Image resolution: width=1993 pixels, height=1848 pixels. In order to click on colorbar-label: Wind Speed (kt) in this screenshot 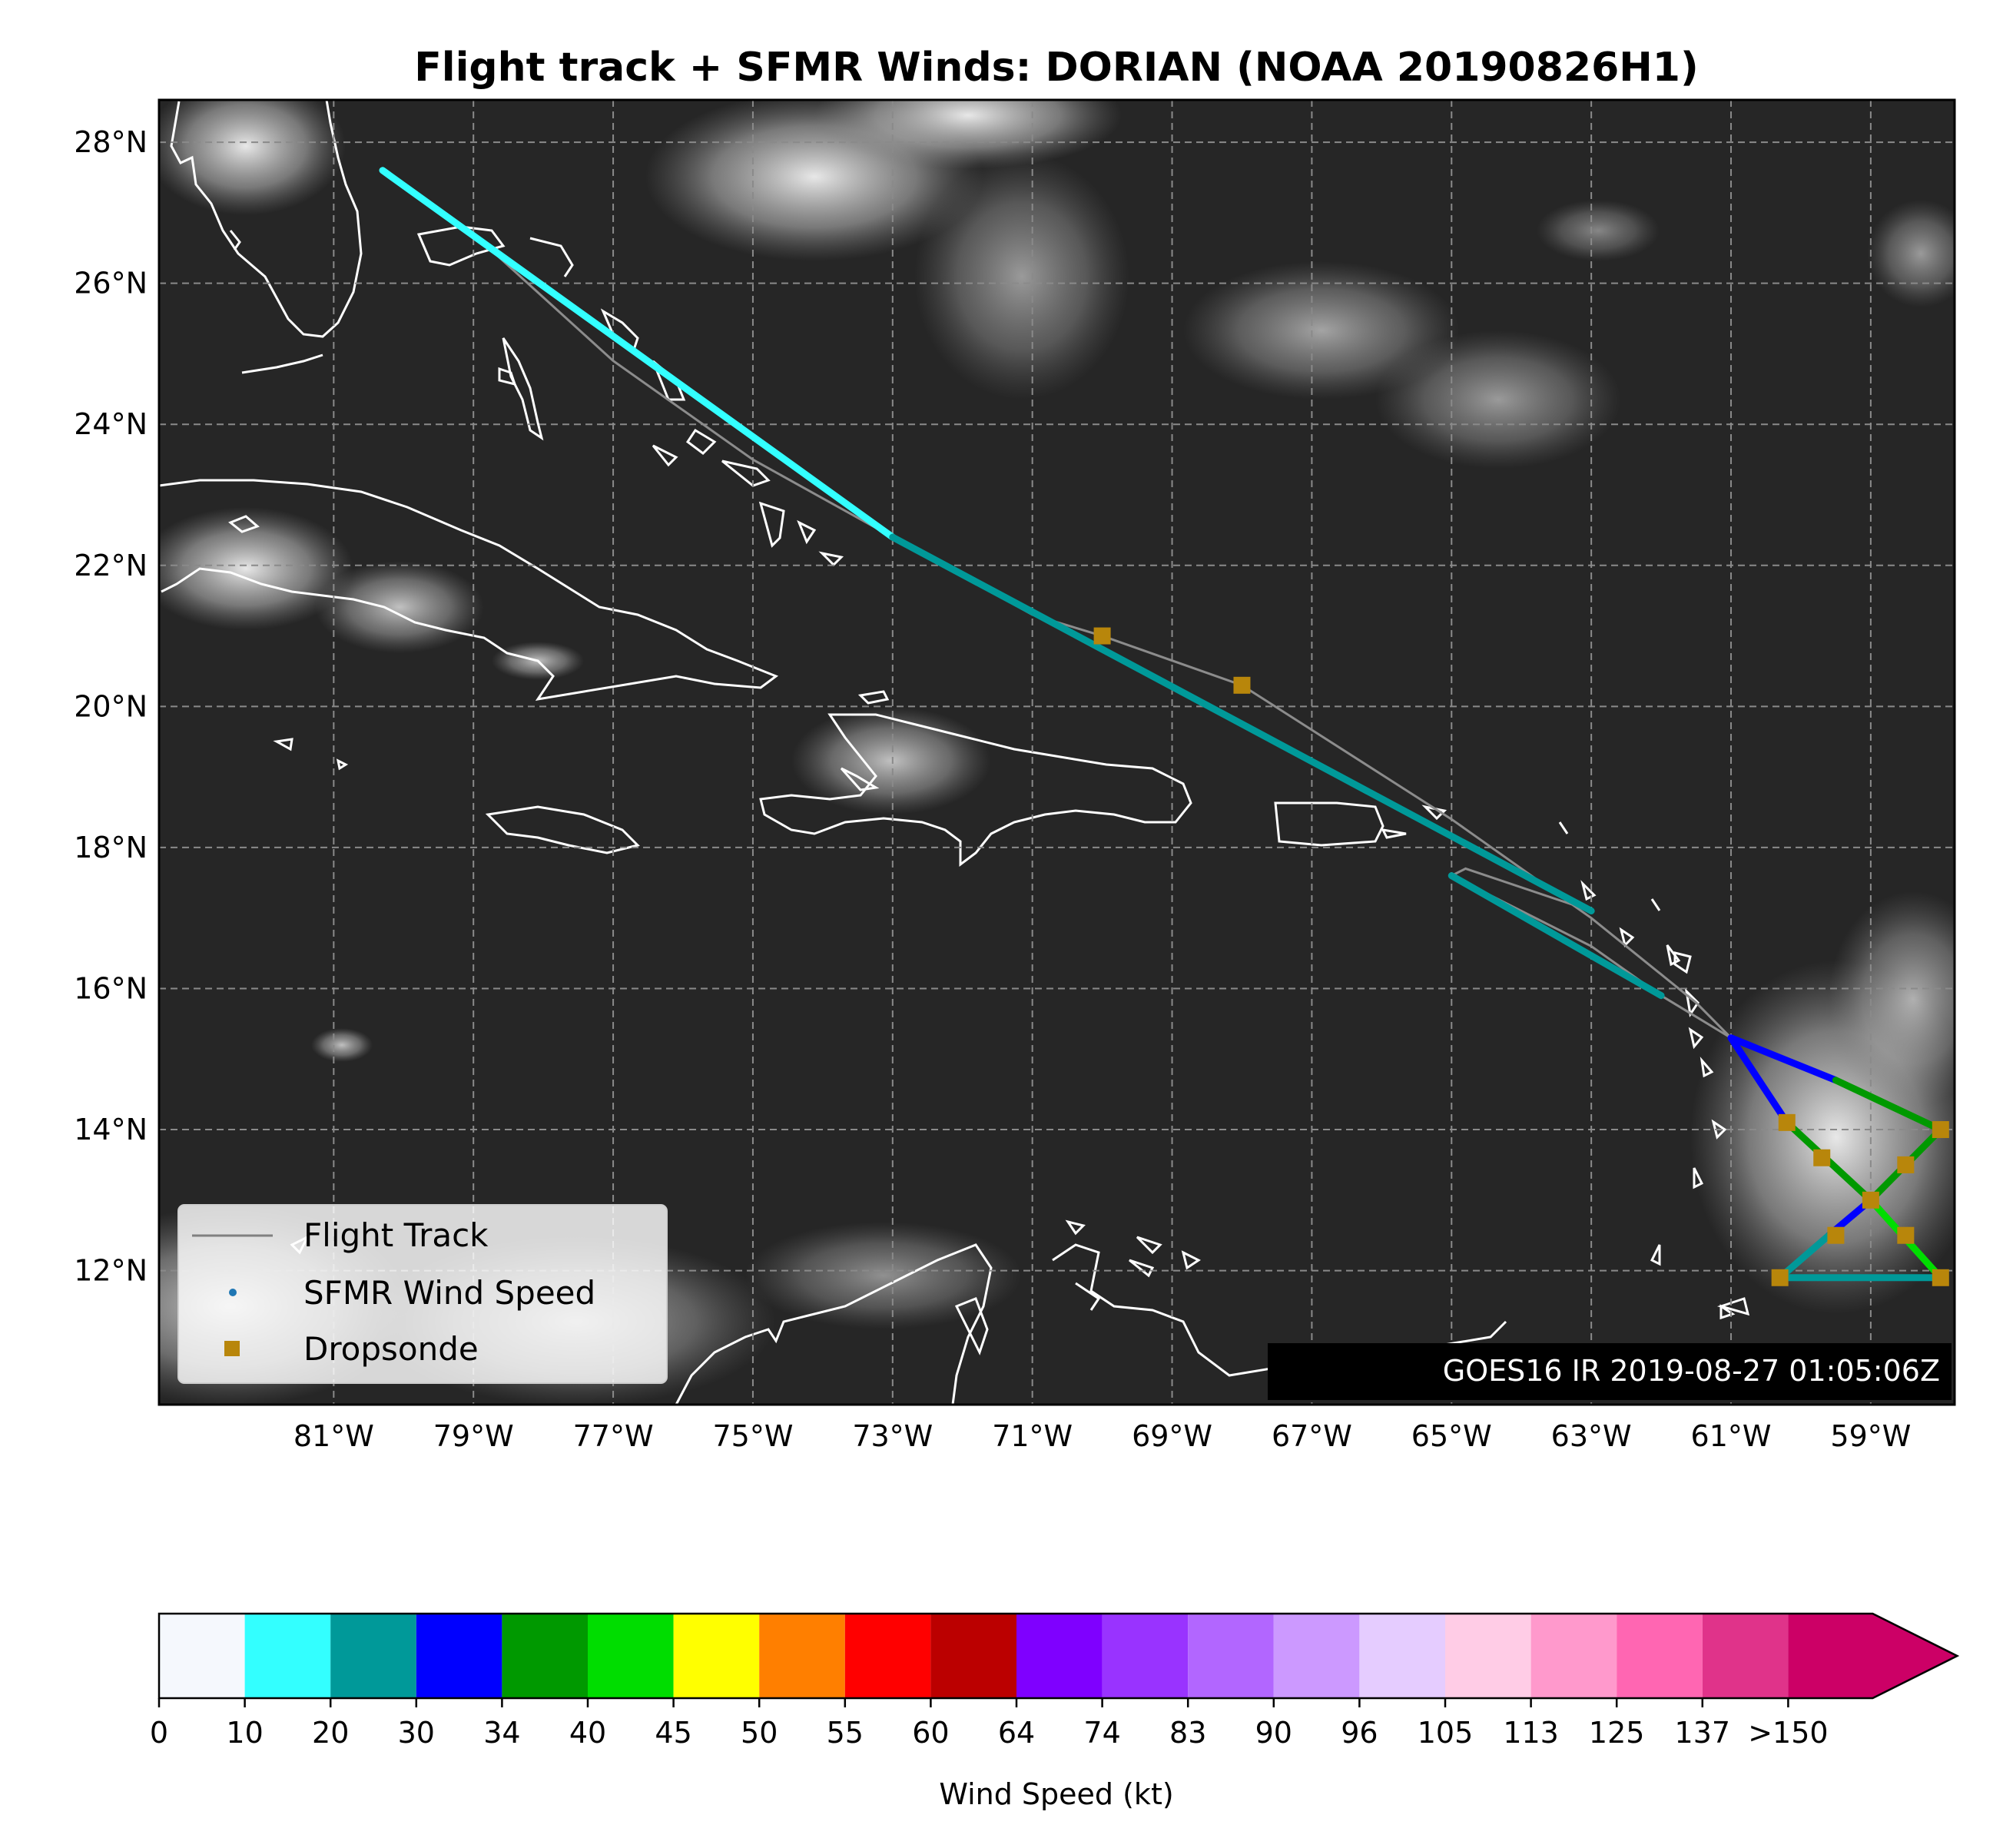, I will do `click(1056, 1794)`.